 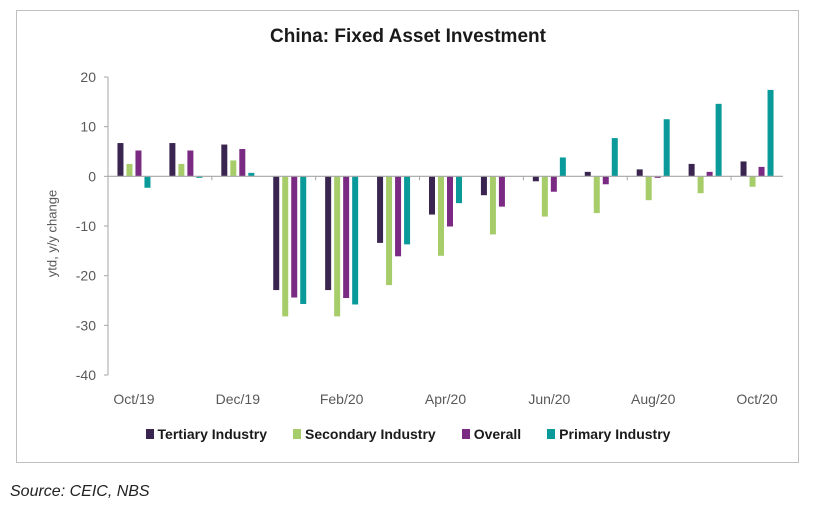 What do you see at coordinates (445, 399) in the screenshot?
I see `x-tick-label: Apr/20` at bounding box center [445, 399].